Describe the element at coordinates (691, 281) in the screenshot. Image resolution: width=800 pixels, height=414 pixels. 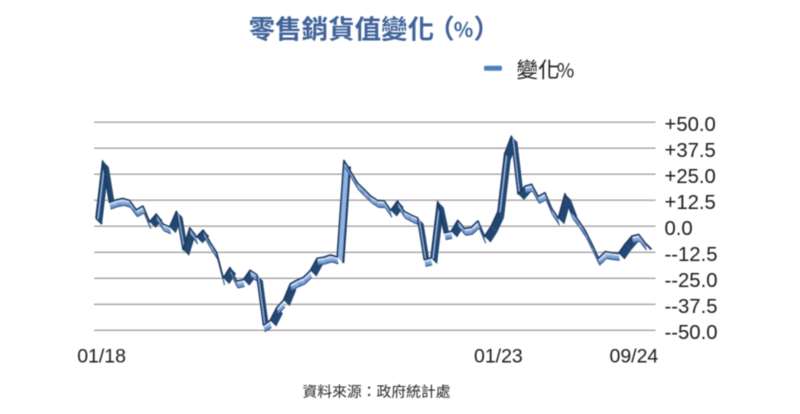
I see `svg-text: --25.0` at that location.